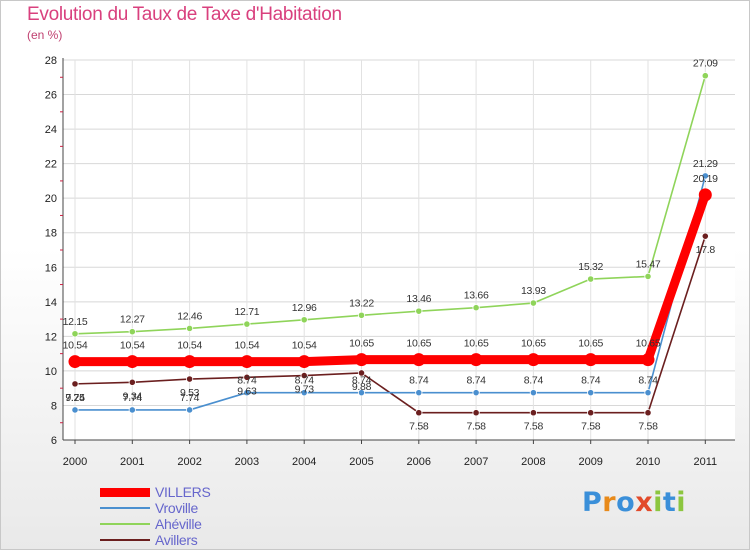 The height and width of the screenshot is (550, 750). What do you see at coordinates (705, 179) in the screenshot?
I see `data-label: 20.19` at bounding box center [705, 179].